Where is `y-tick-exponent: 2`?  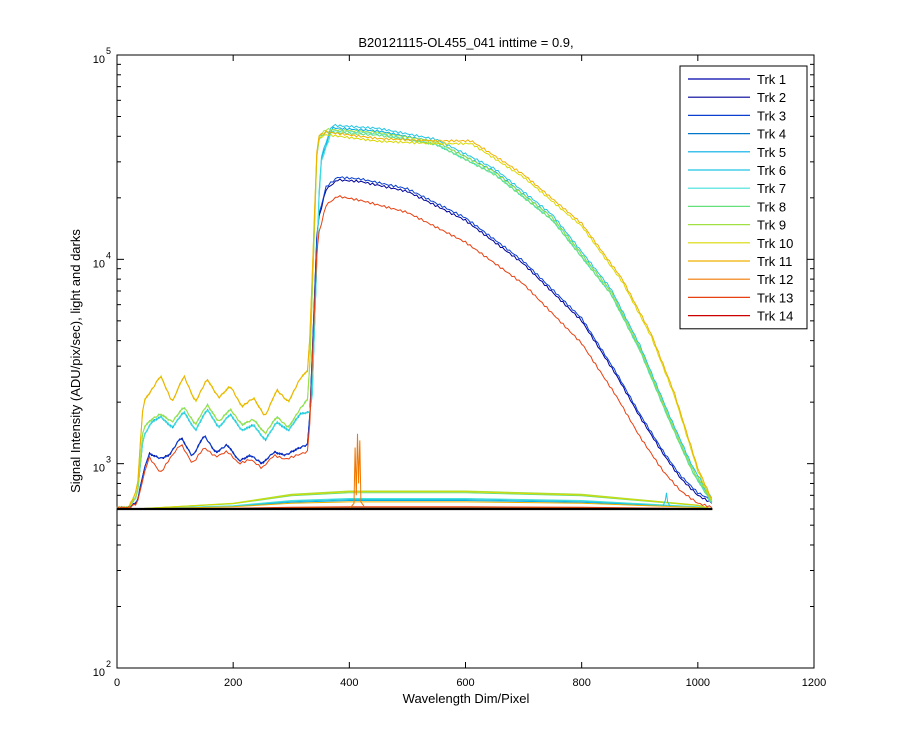 y-tick-exponent: 2 is located at coordinates (108, 664).